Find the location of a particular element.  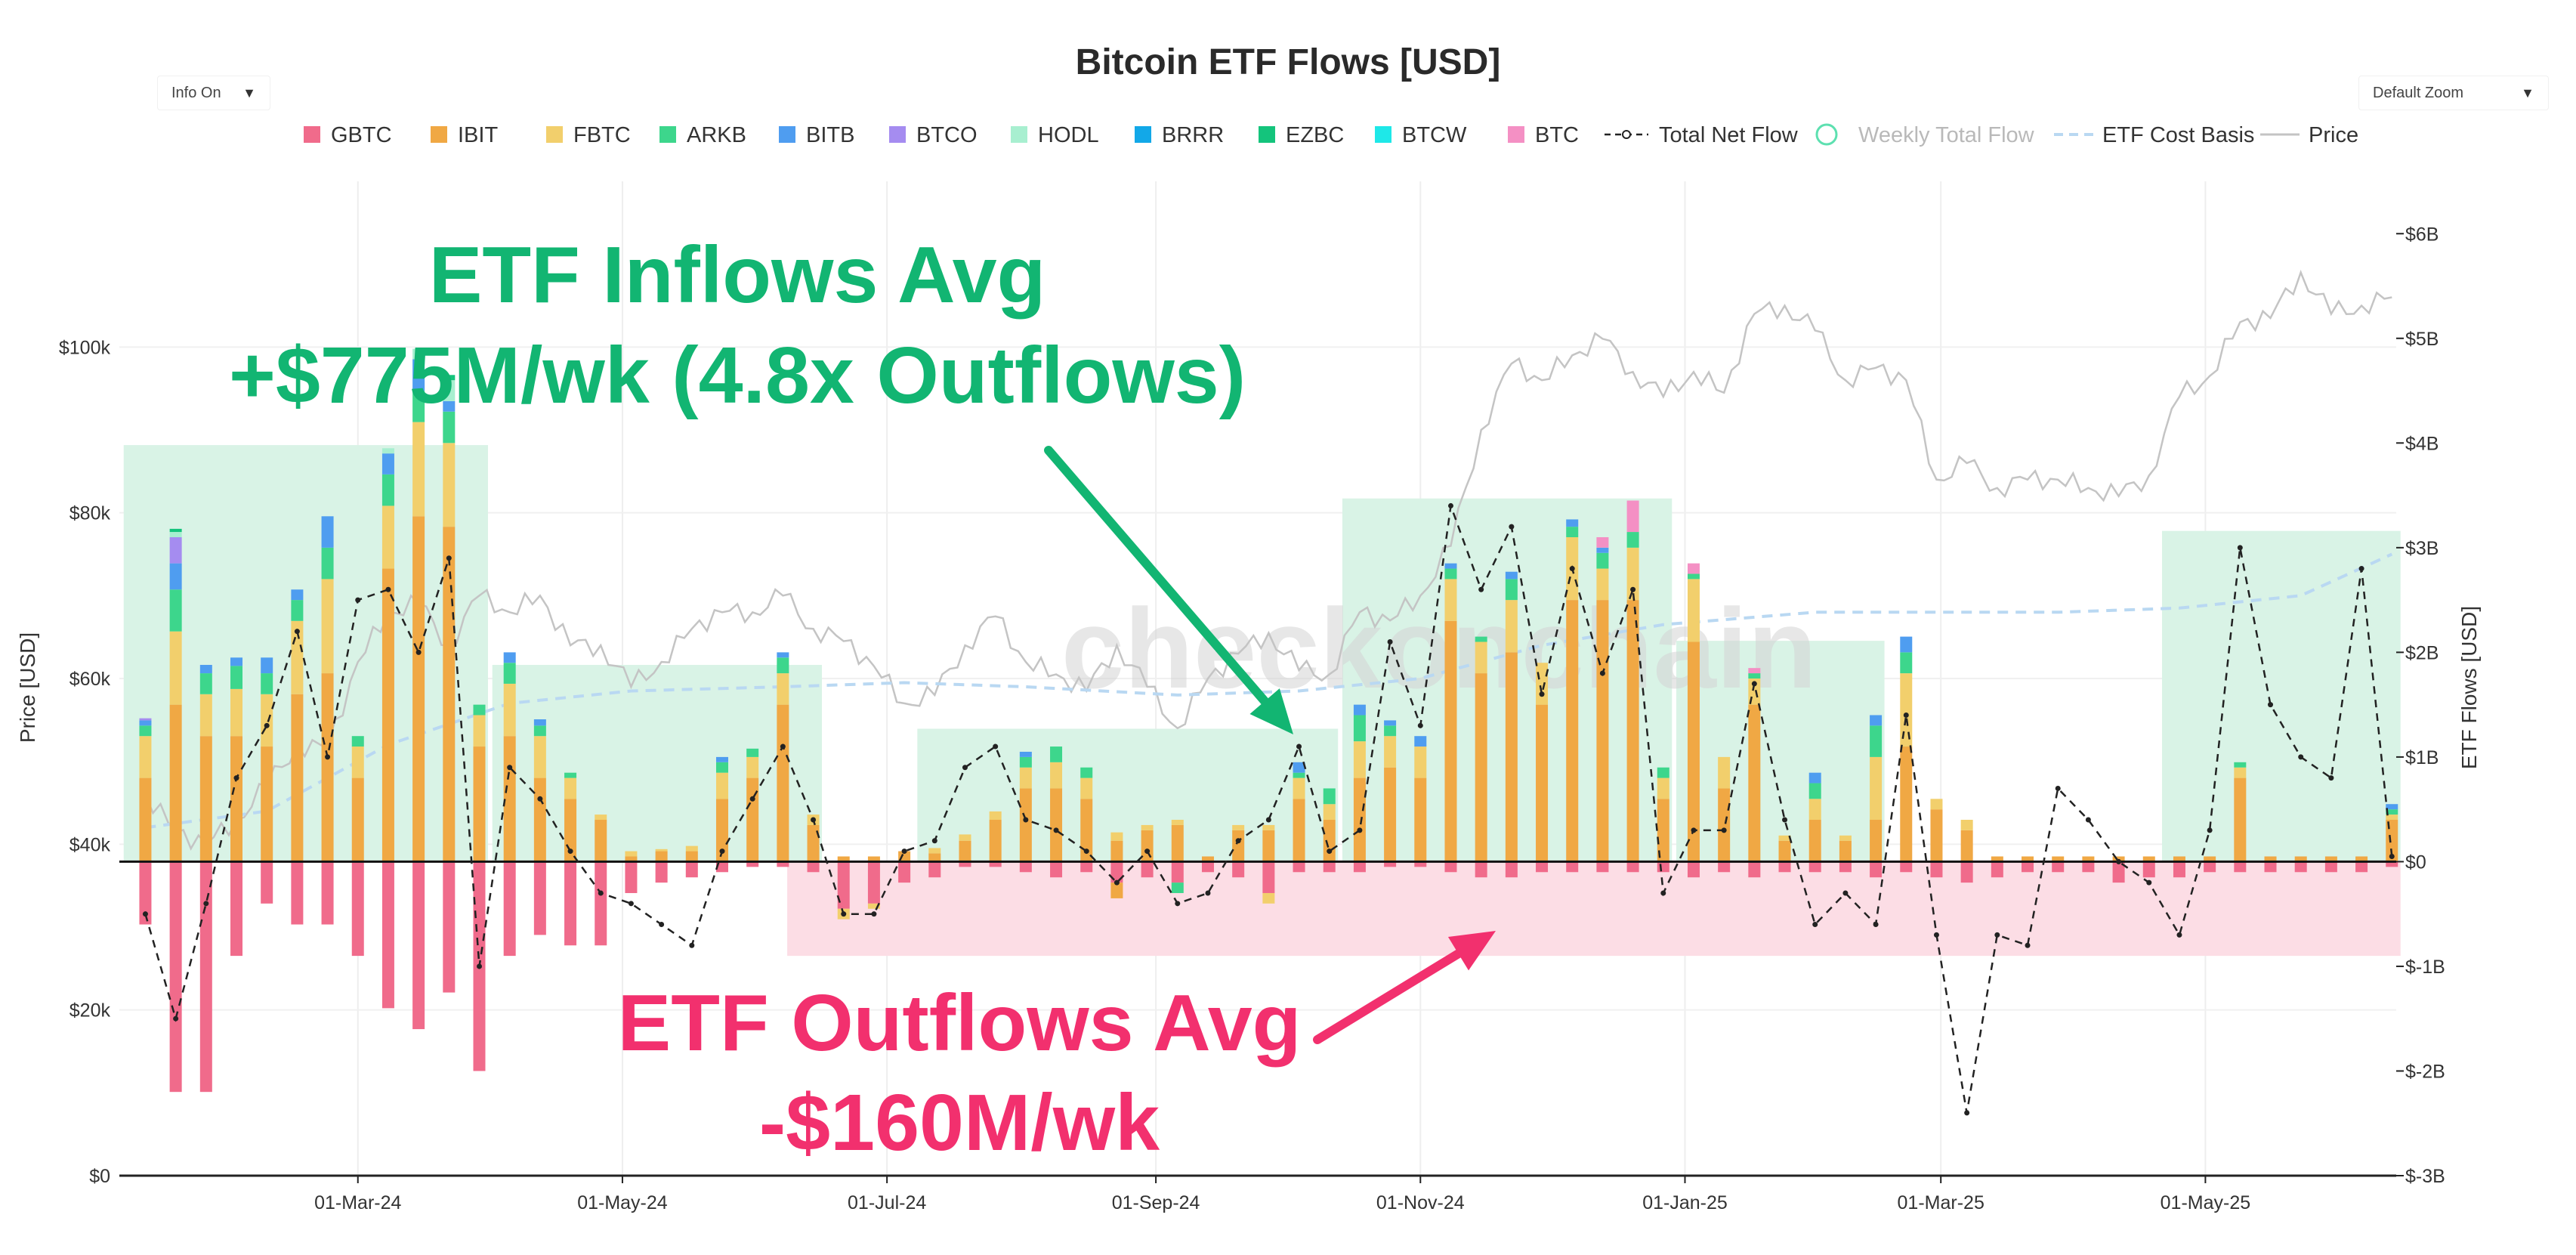

legend-label: BTC is located at coordinates (1557, 135).